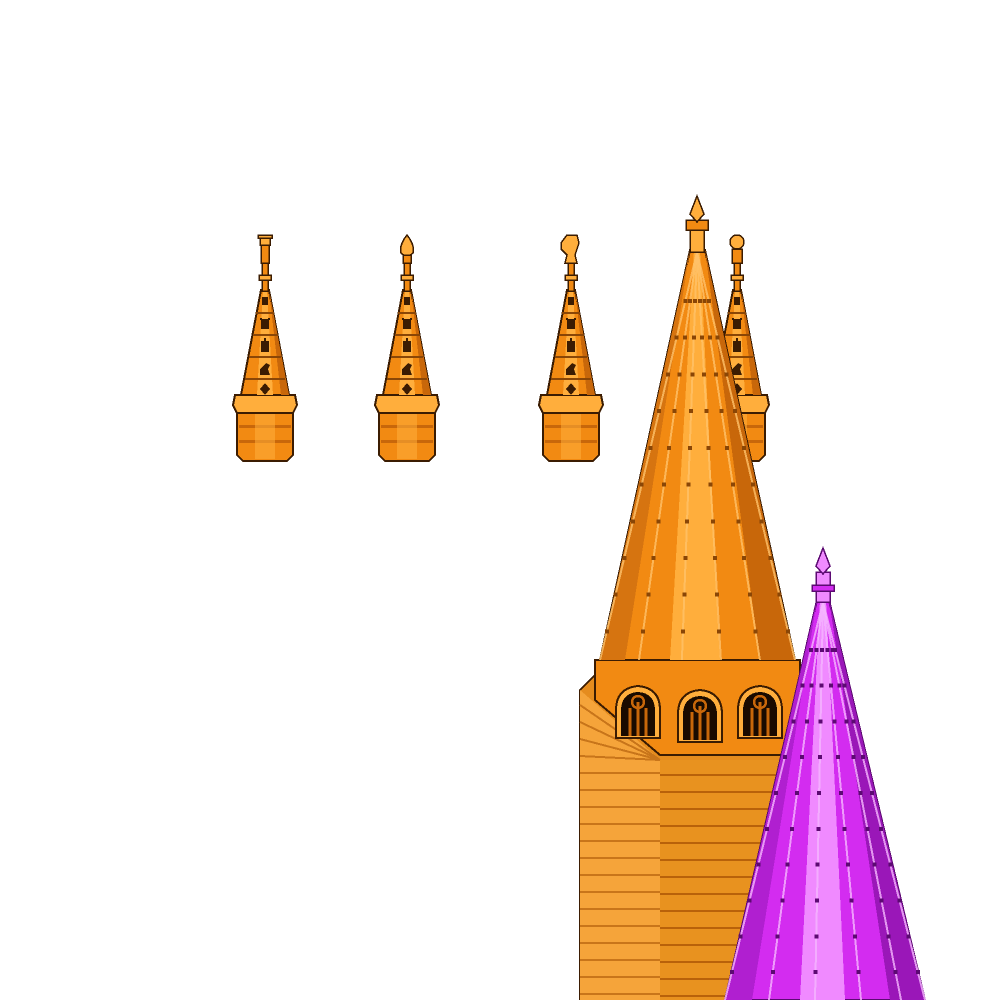  I want to click on gothic-window-icon, so click(699, 714).